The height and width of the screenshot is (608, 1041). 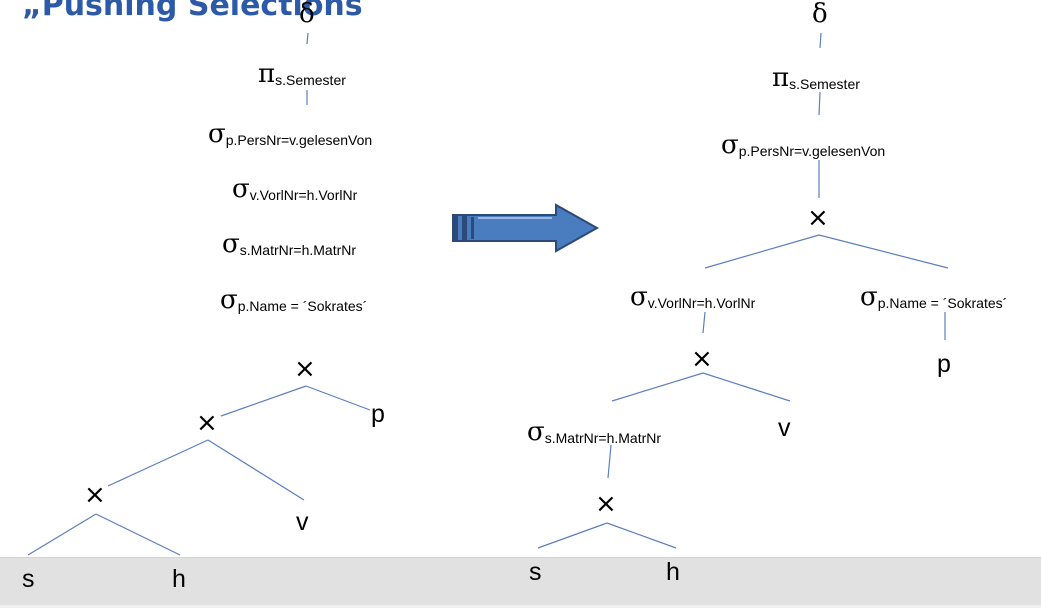 I want to click on left-leaf-p: p, so click(x=378, y=414).